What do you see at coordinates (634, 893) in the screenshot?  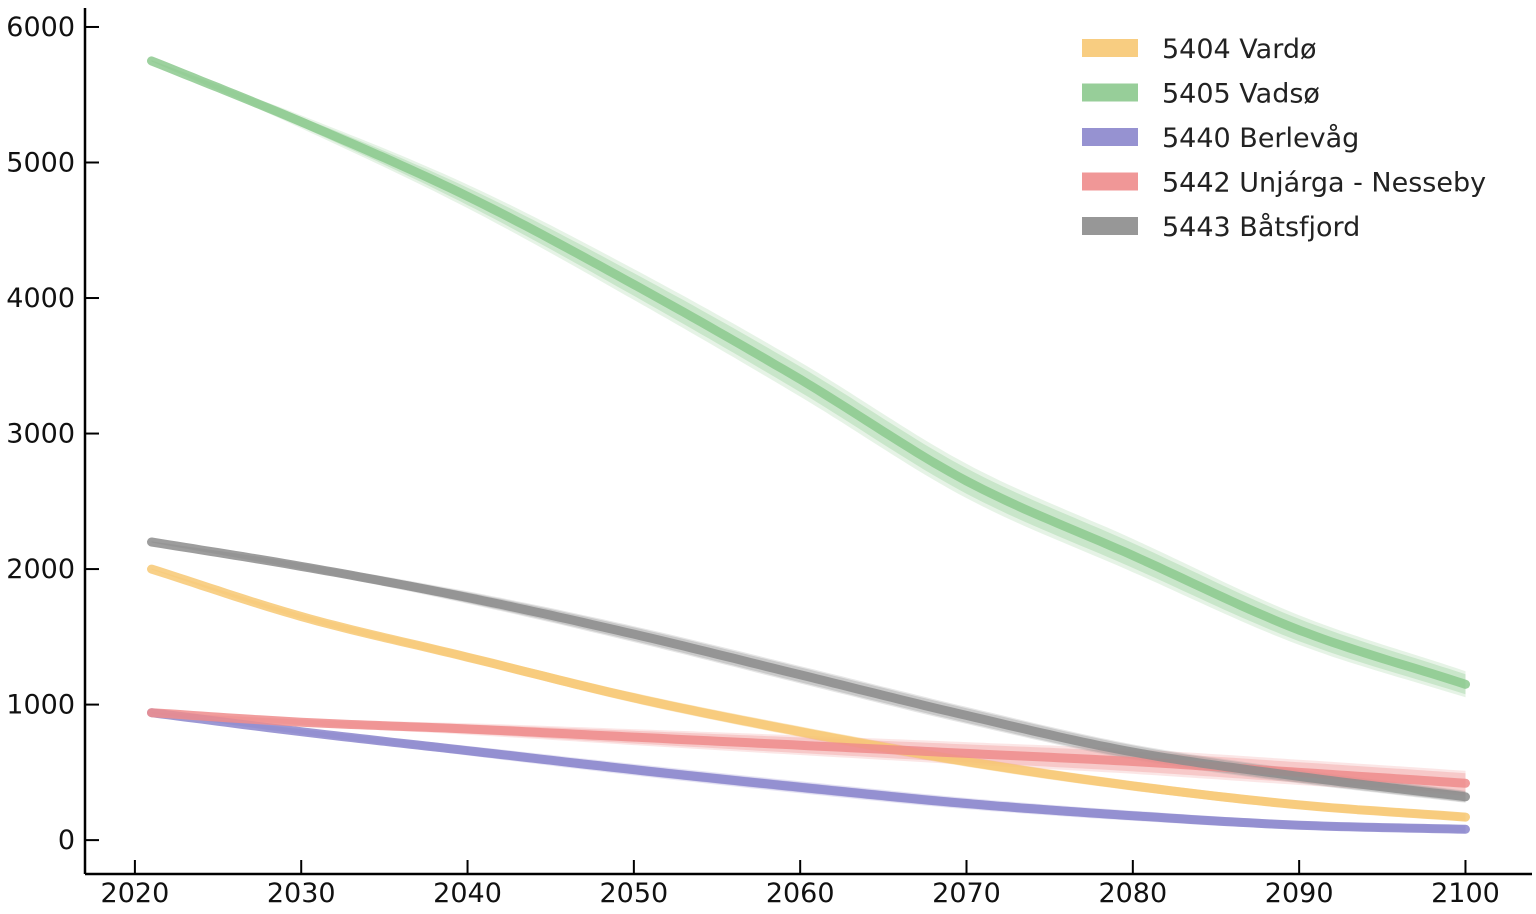 I see `x-tick-label: 2050` at bounding box center [634, 893].